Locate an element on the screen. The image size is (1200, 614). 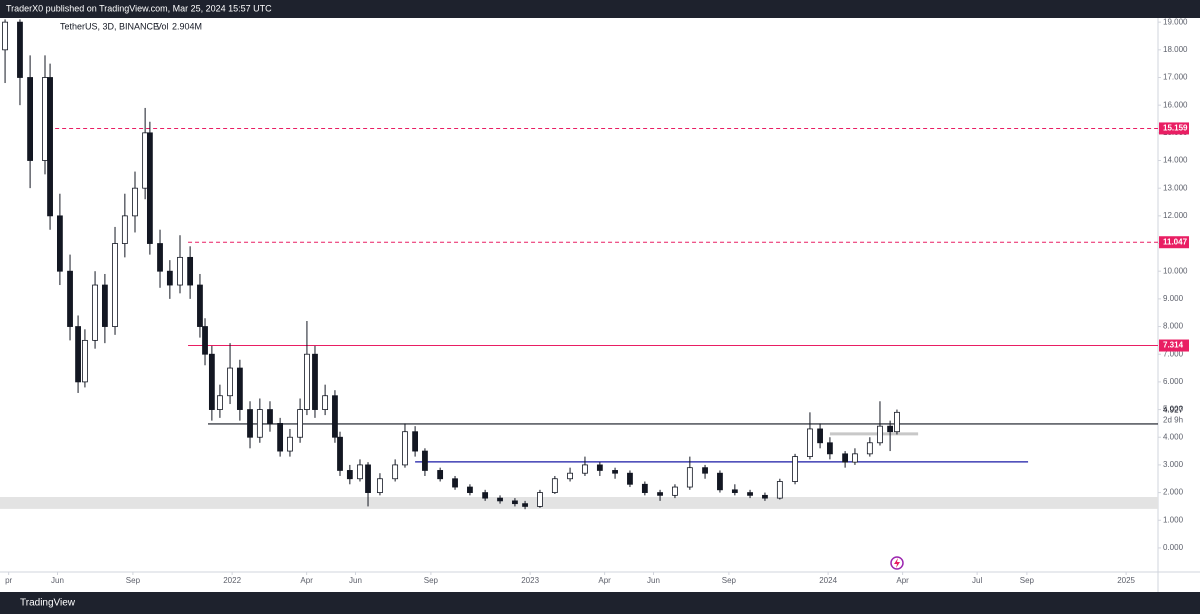
y-tick-label: 8.000 is located at coordinates (1173, 326).